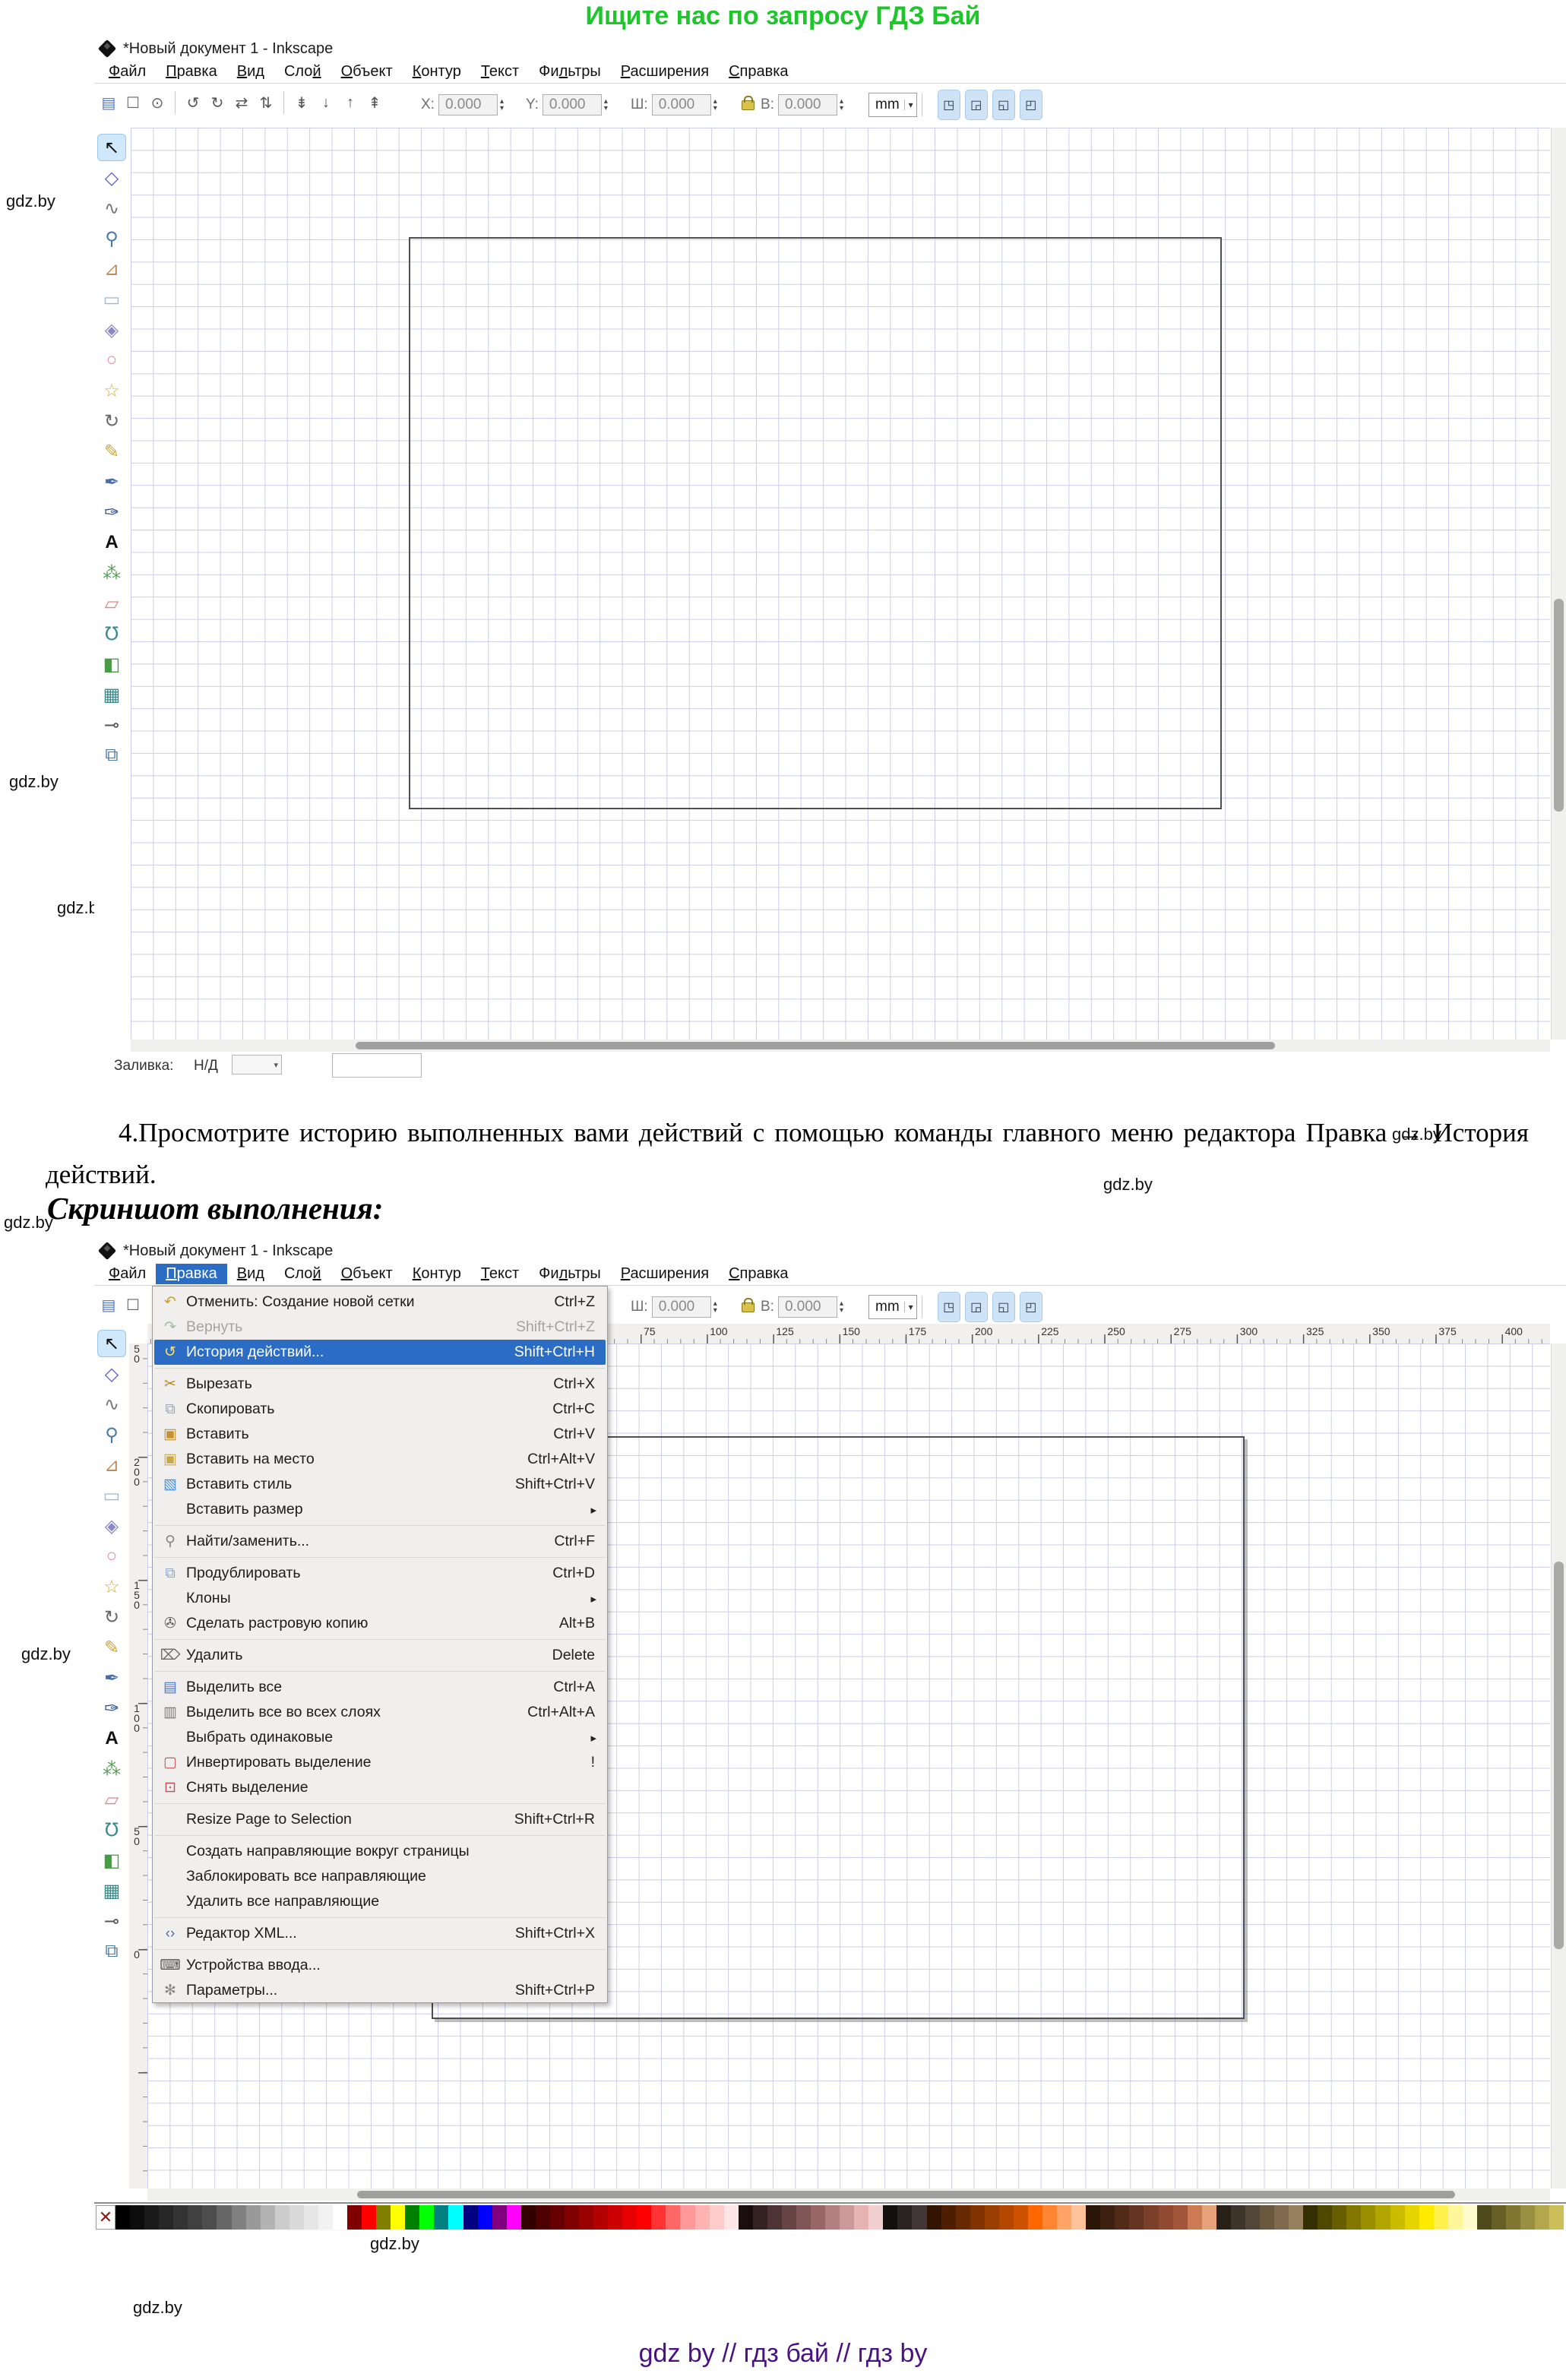  What do you see at coordinates (111, 1526) in the screenshot?
I see `box3d-tool: ◈` at bounding box center [111, 1526].